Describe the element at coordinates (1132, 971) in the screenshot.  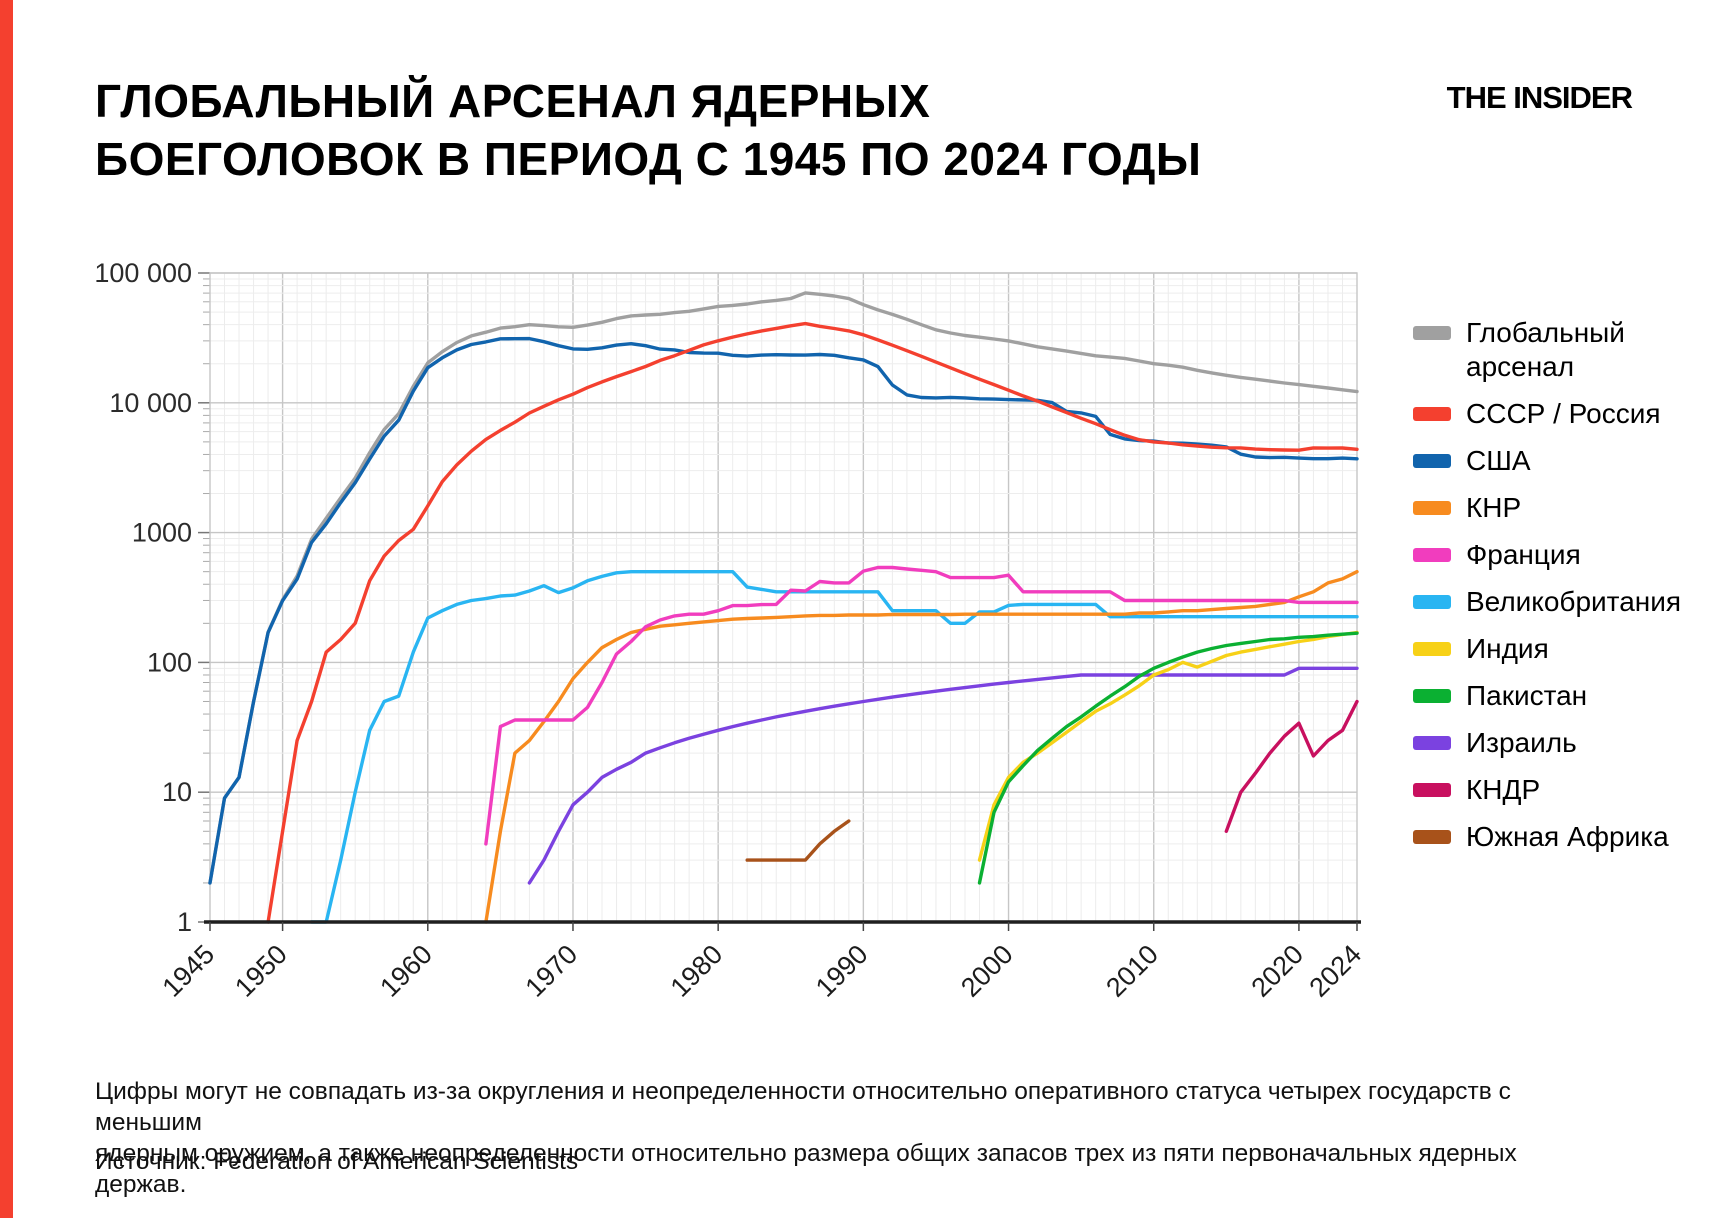
I see `x-axis-label: 2010` at that location.